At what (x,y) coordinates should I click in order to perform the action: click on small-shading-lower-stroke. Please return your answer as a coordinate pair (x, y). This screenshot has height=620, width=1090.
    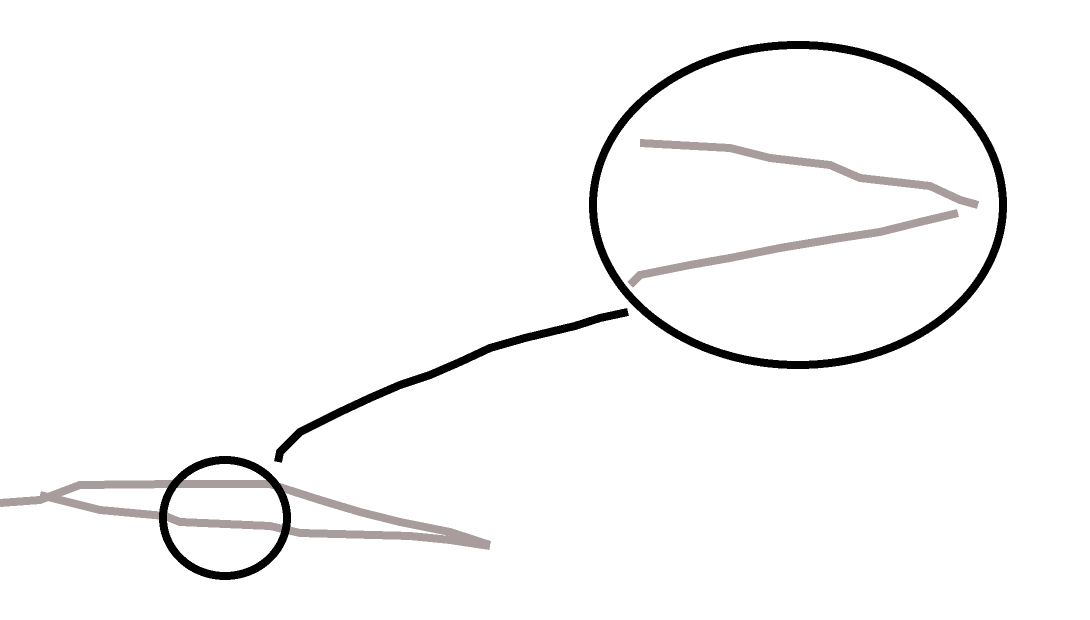
    Looking at the image, I should click on (265, 520).